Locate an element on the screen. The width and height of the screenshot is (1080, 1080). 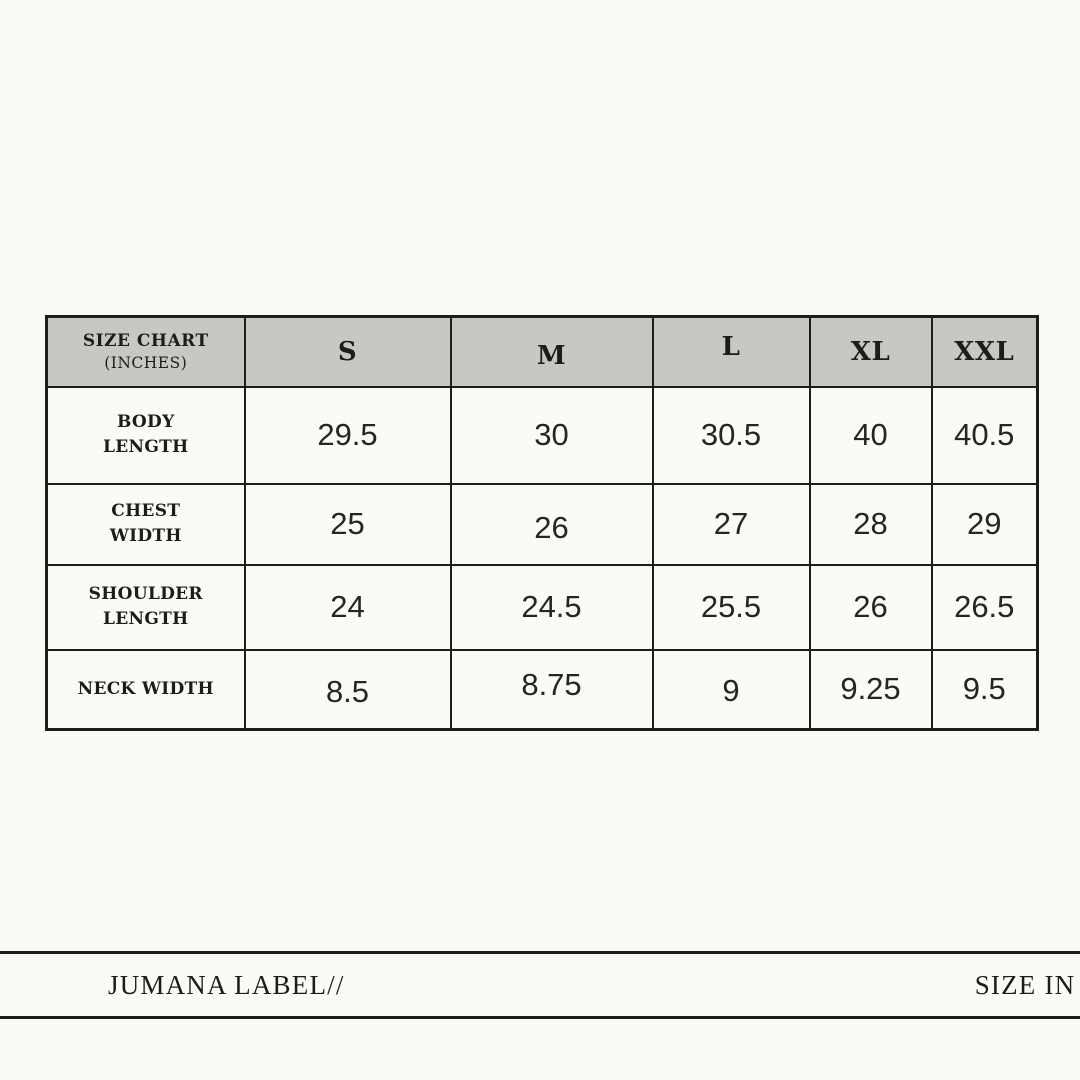
row-label-shoulder-length: SHOULDER LENGTH is located at coordinates (145, 607).